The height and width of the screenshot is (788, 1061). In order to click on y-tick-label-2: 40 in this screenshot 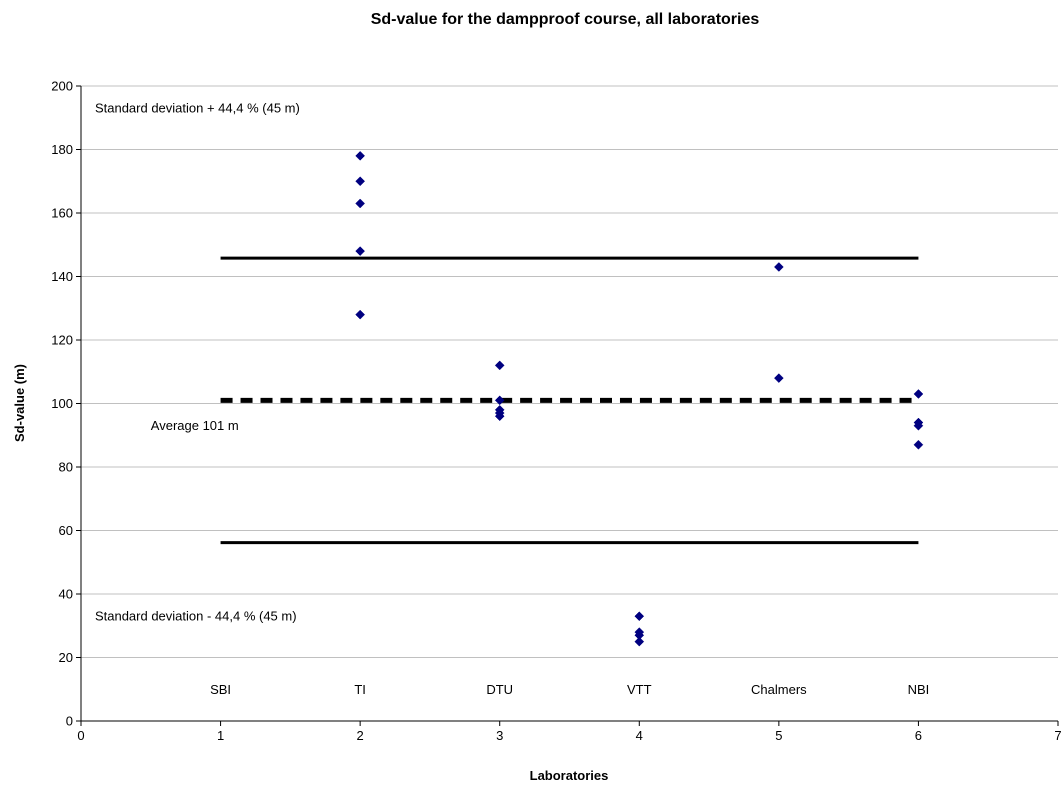, I will do `click(66, 594)`.